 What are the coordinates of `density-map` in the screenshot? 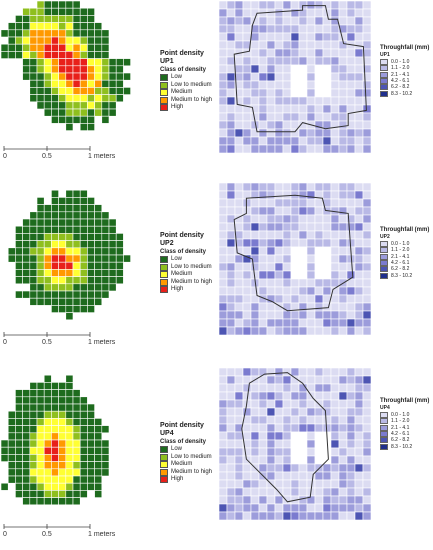 It's located at (55, 440).